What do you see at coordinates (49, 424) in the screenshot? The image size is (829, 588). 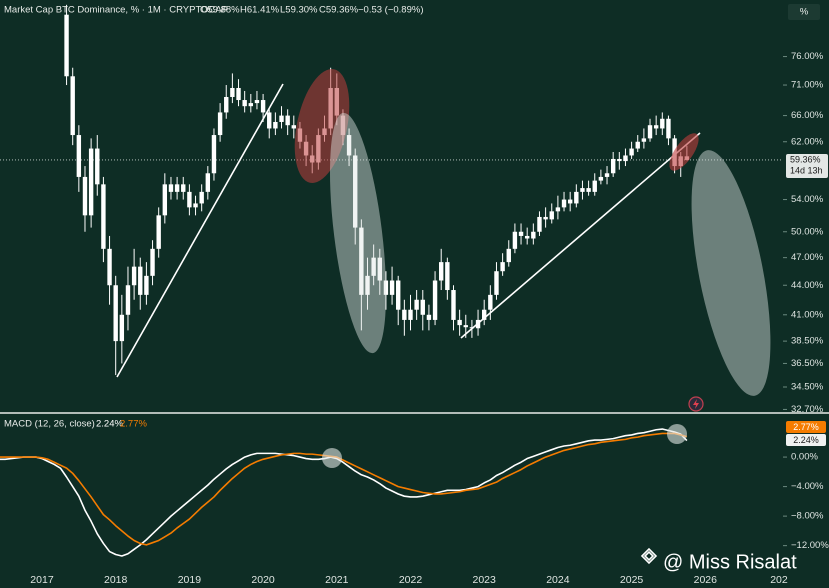 I see `macd-title: MACD (12, 26, close)` at bounding box center [49, 424].